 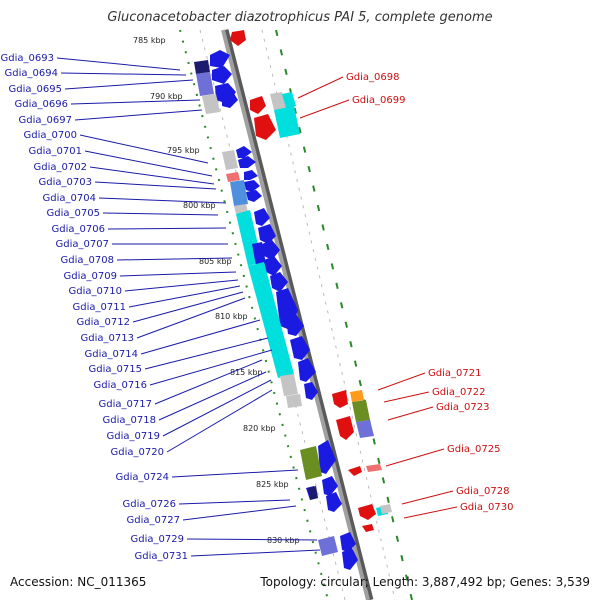 I want to click on gene-label: Gdia_0709, so click(x=90, y=276).